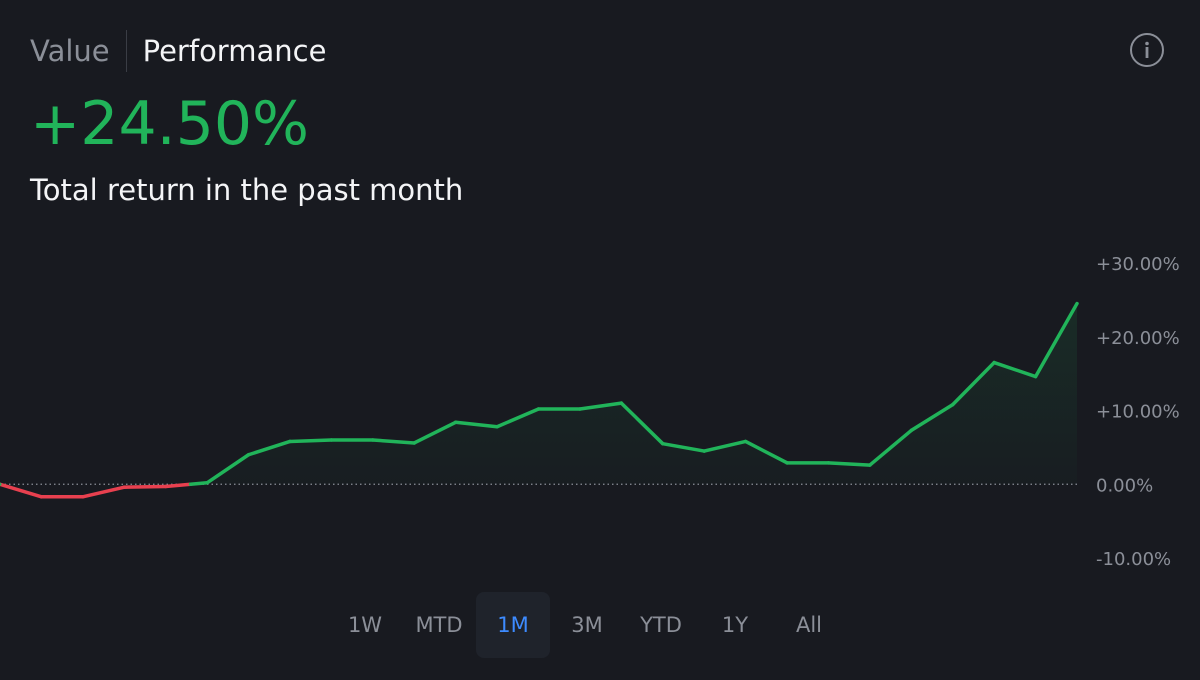 Image resolution: width=1200 pixels, height=680 pixels. I want to click on range-button-all: All, so click(809, 625).